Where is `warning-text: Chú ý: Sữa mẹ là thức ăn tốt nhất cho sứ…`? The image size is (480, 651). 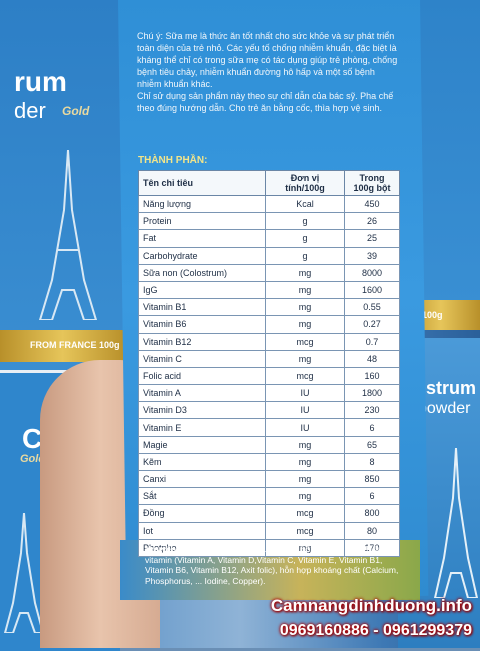
warning-text: Chú ý: Sữa mẹ là thức ăn tốt nhất cho sứ… is located at coordinates (267, 60).